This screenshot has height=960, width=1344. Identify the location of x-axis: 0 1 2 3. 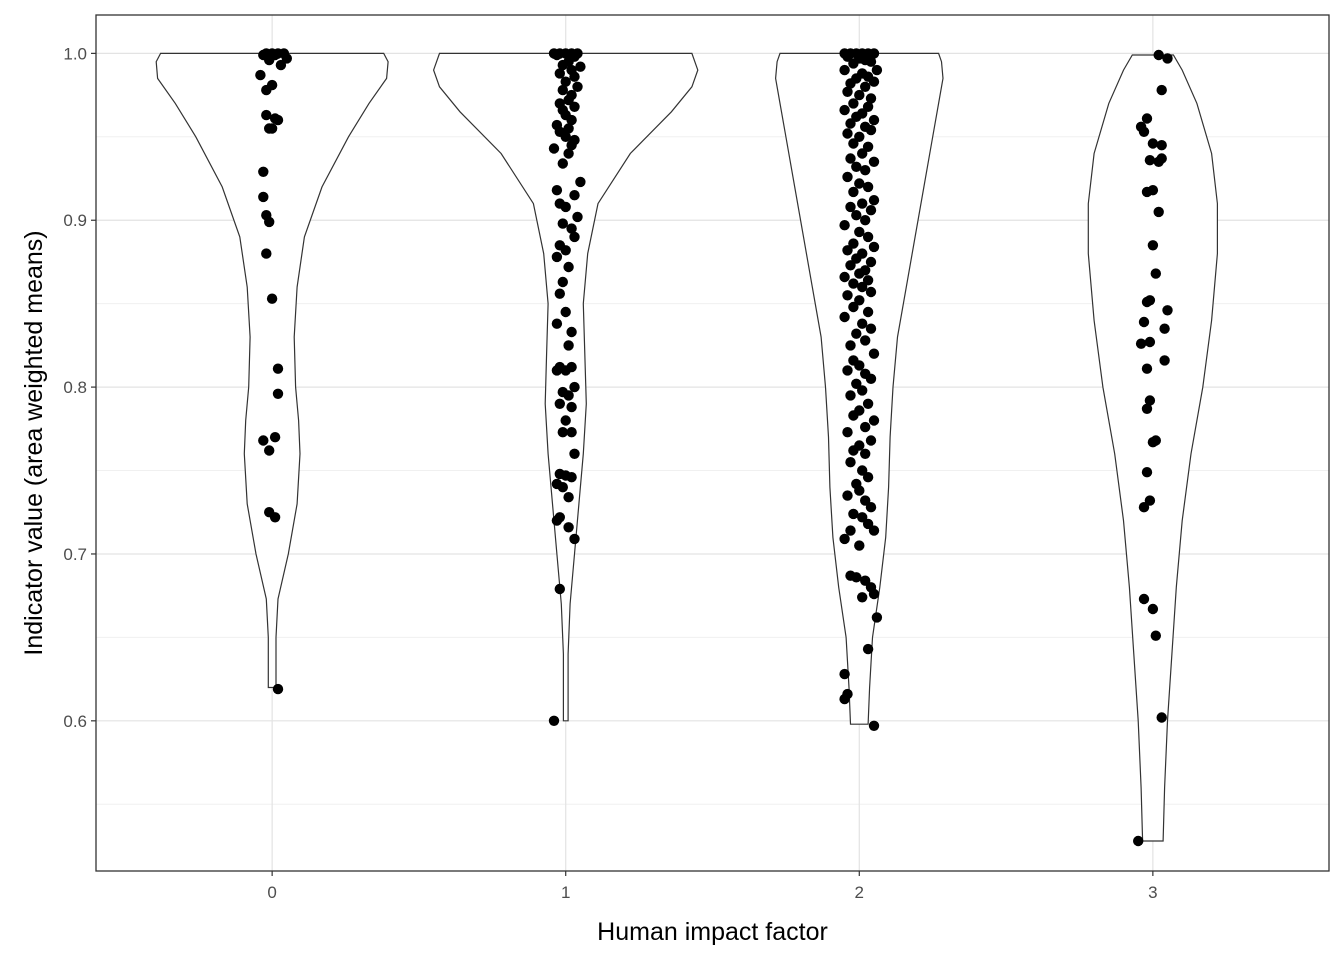
(712, 886).